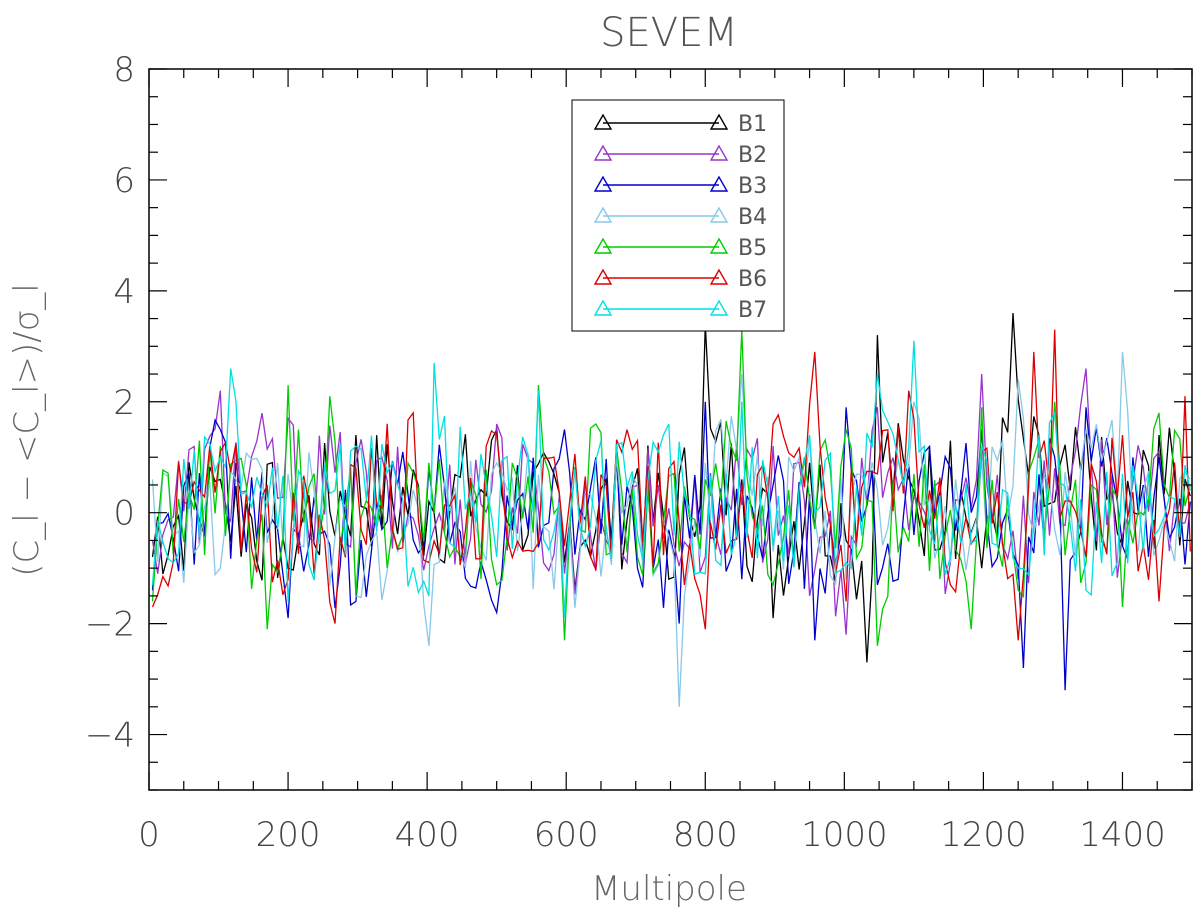 The image size is (1200, 911). Describe the element at coordinates (669, 889) in the screenshot. I see `x-axis-label: Multipole` at that location.